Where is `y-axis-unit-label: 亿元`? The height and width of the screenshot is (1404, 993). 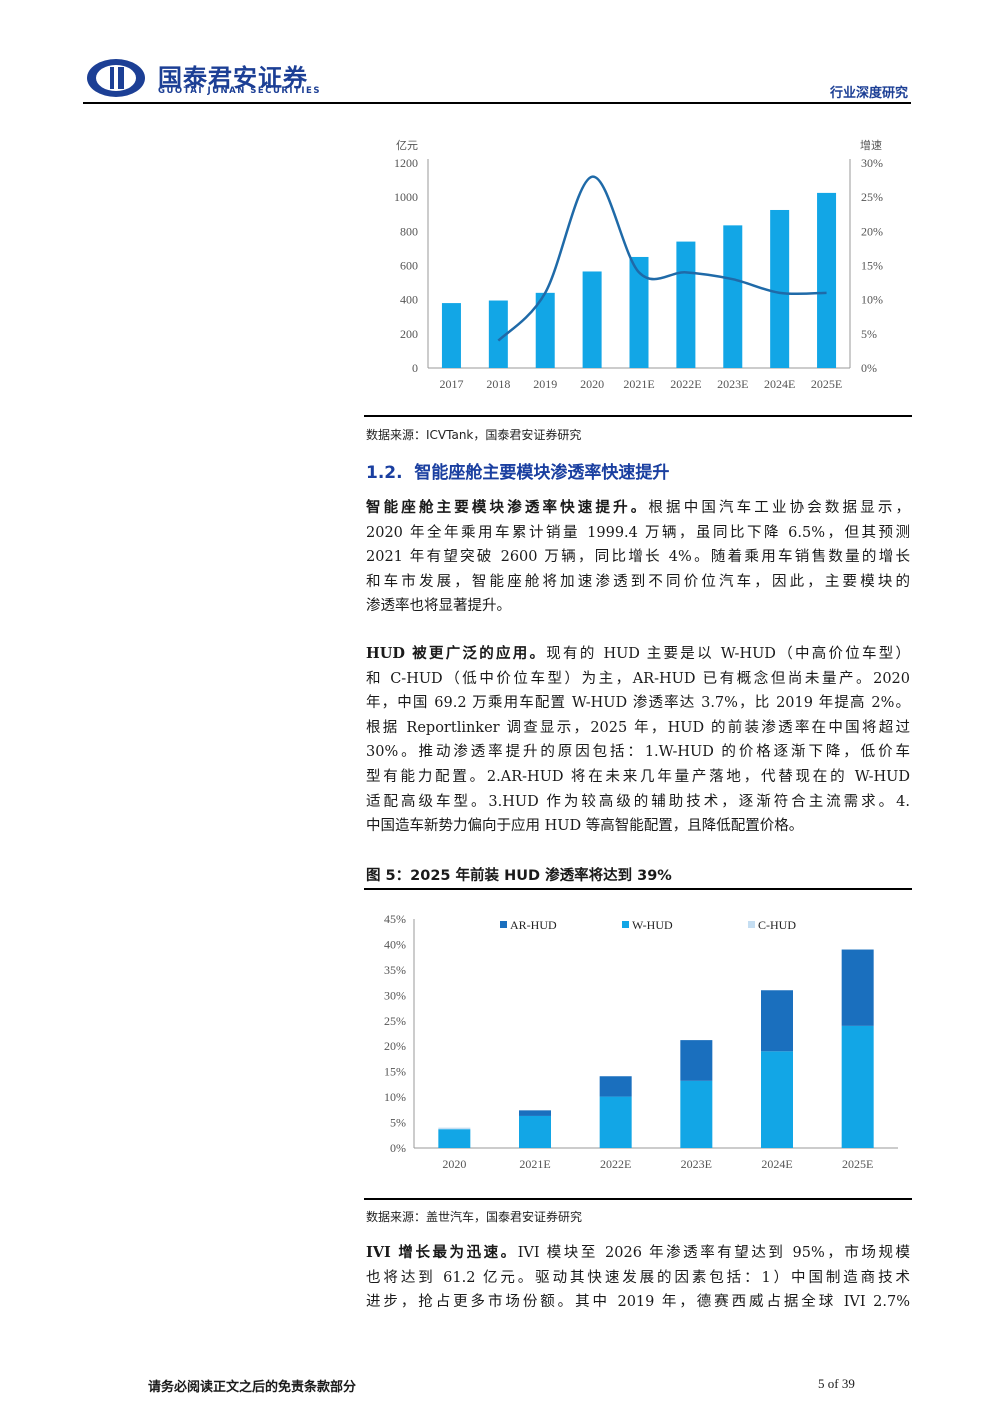 y-axis-unit-label: 亿元 is located at coordinates (407, 145).